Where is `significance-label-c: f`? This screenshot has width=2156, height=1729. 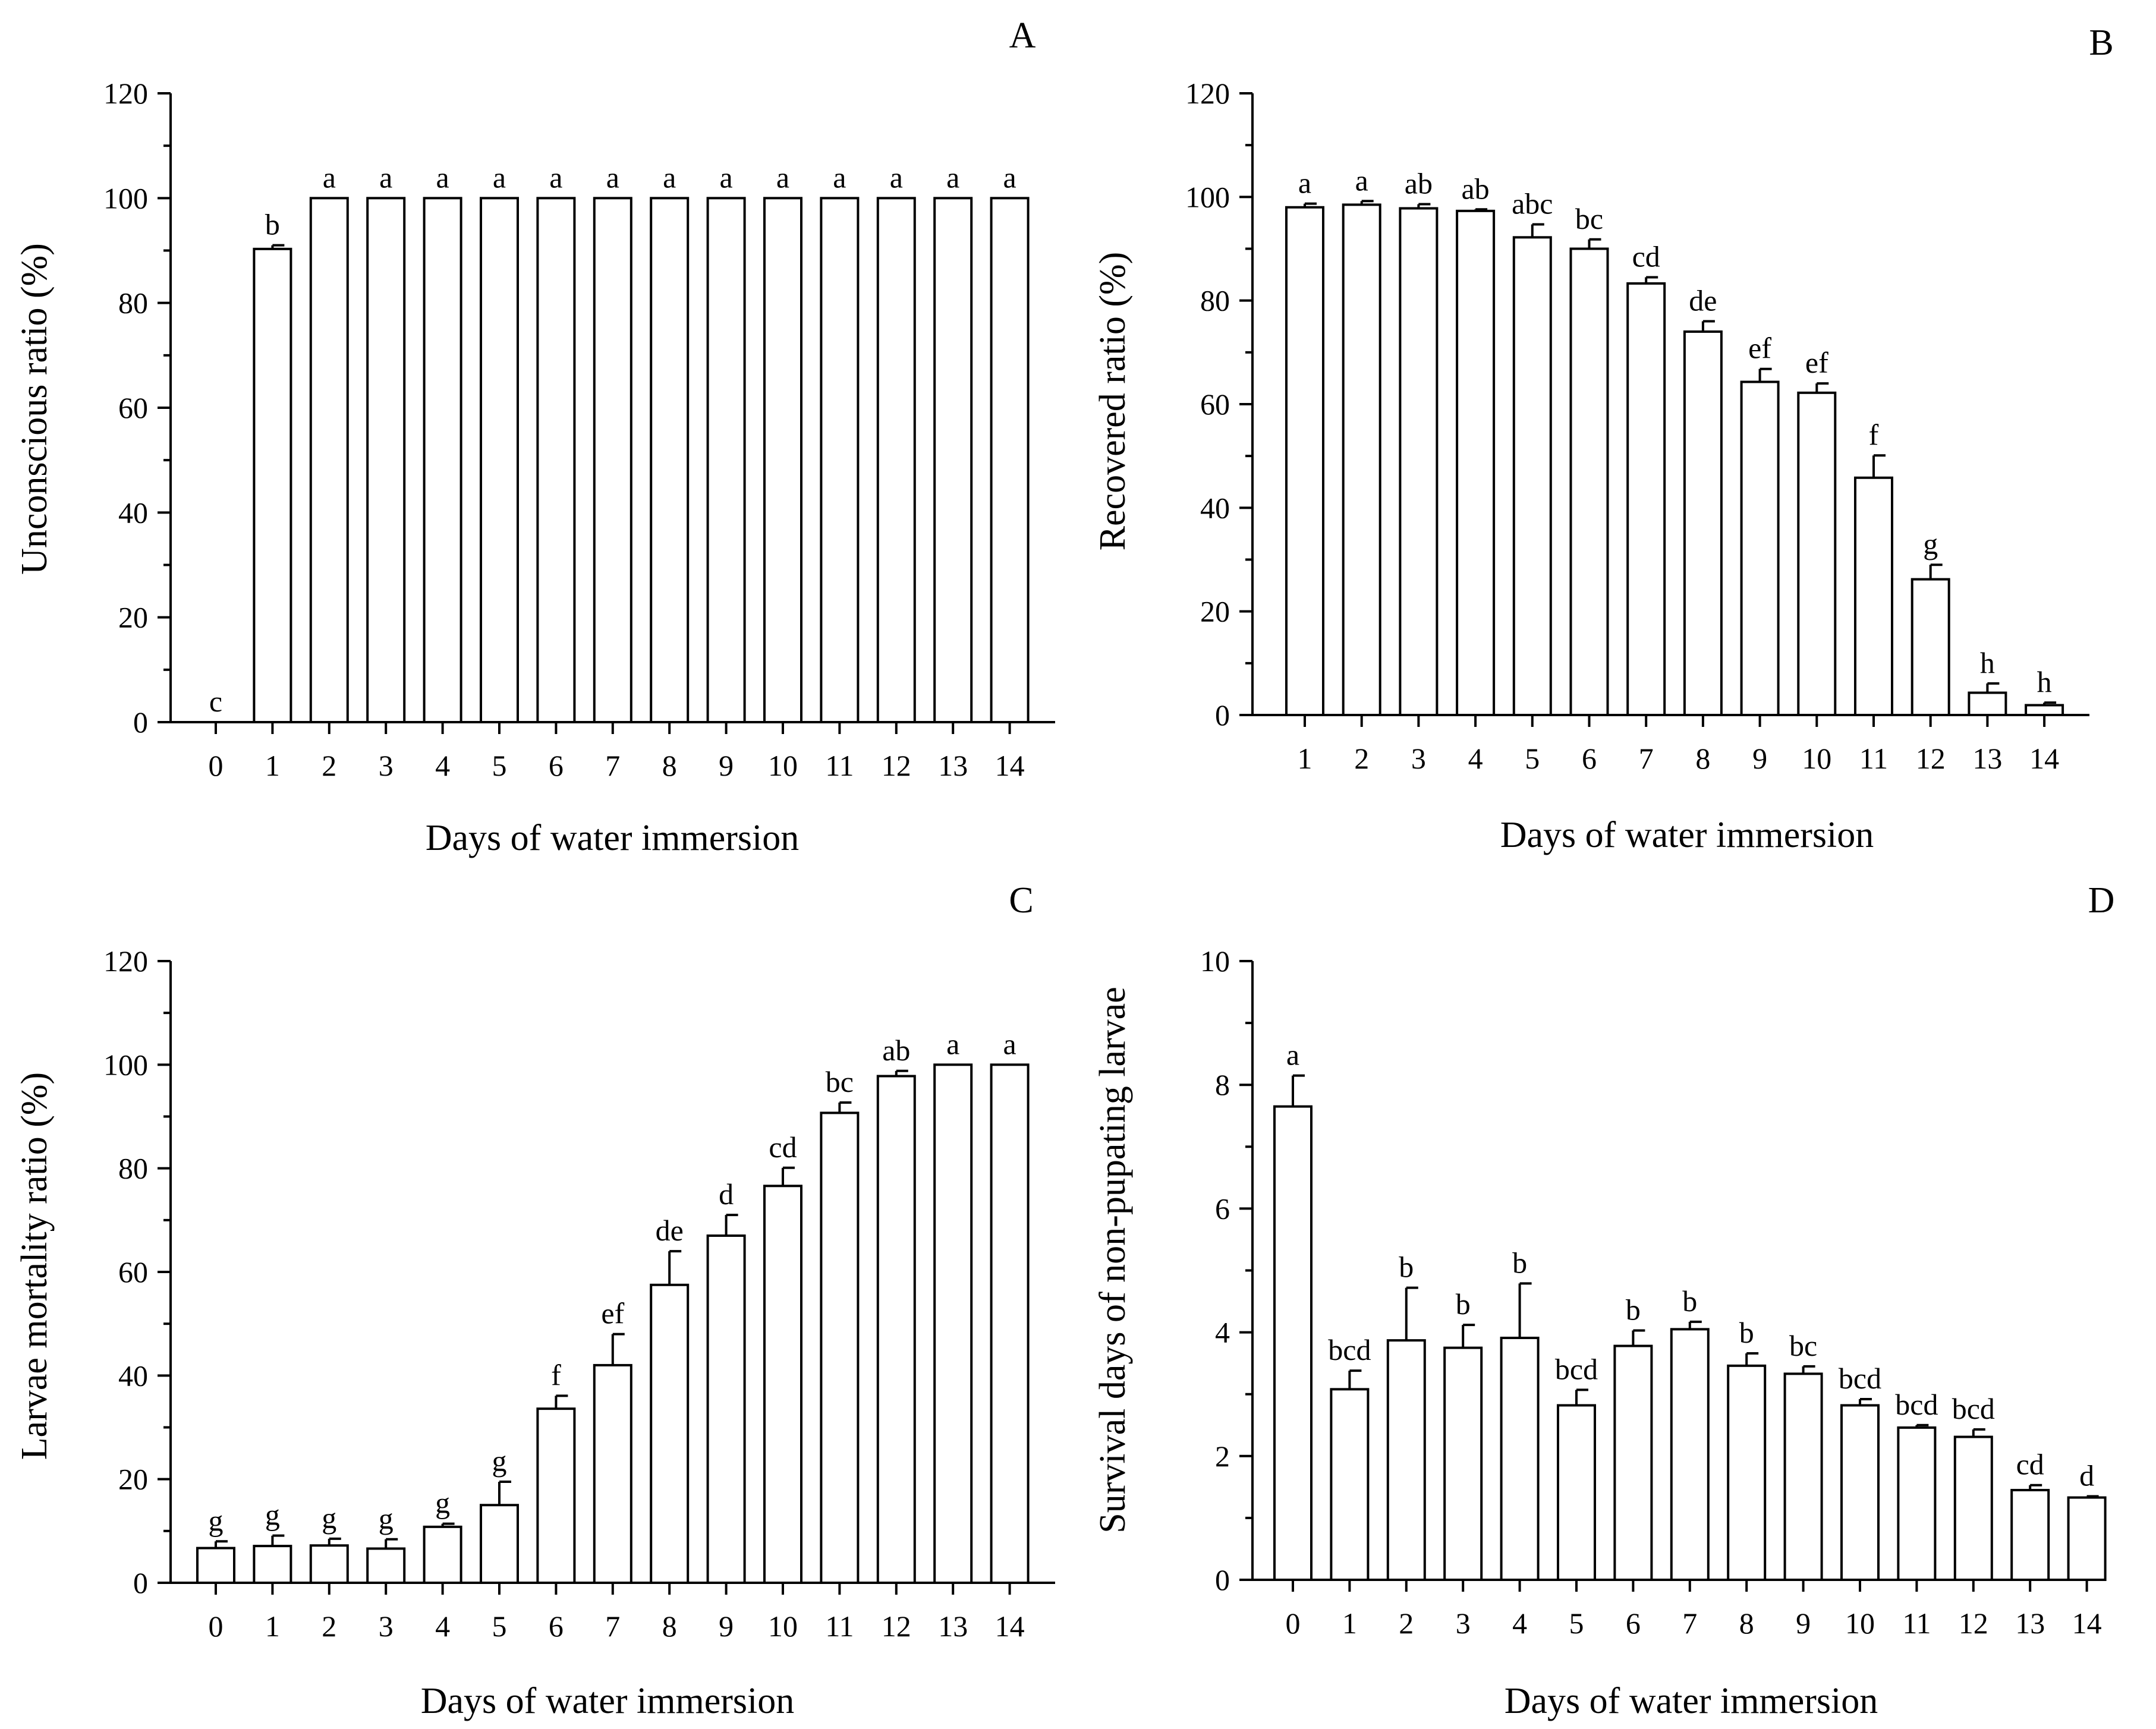
significance-label-c: f is located at coordinates (556, 1374).